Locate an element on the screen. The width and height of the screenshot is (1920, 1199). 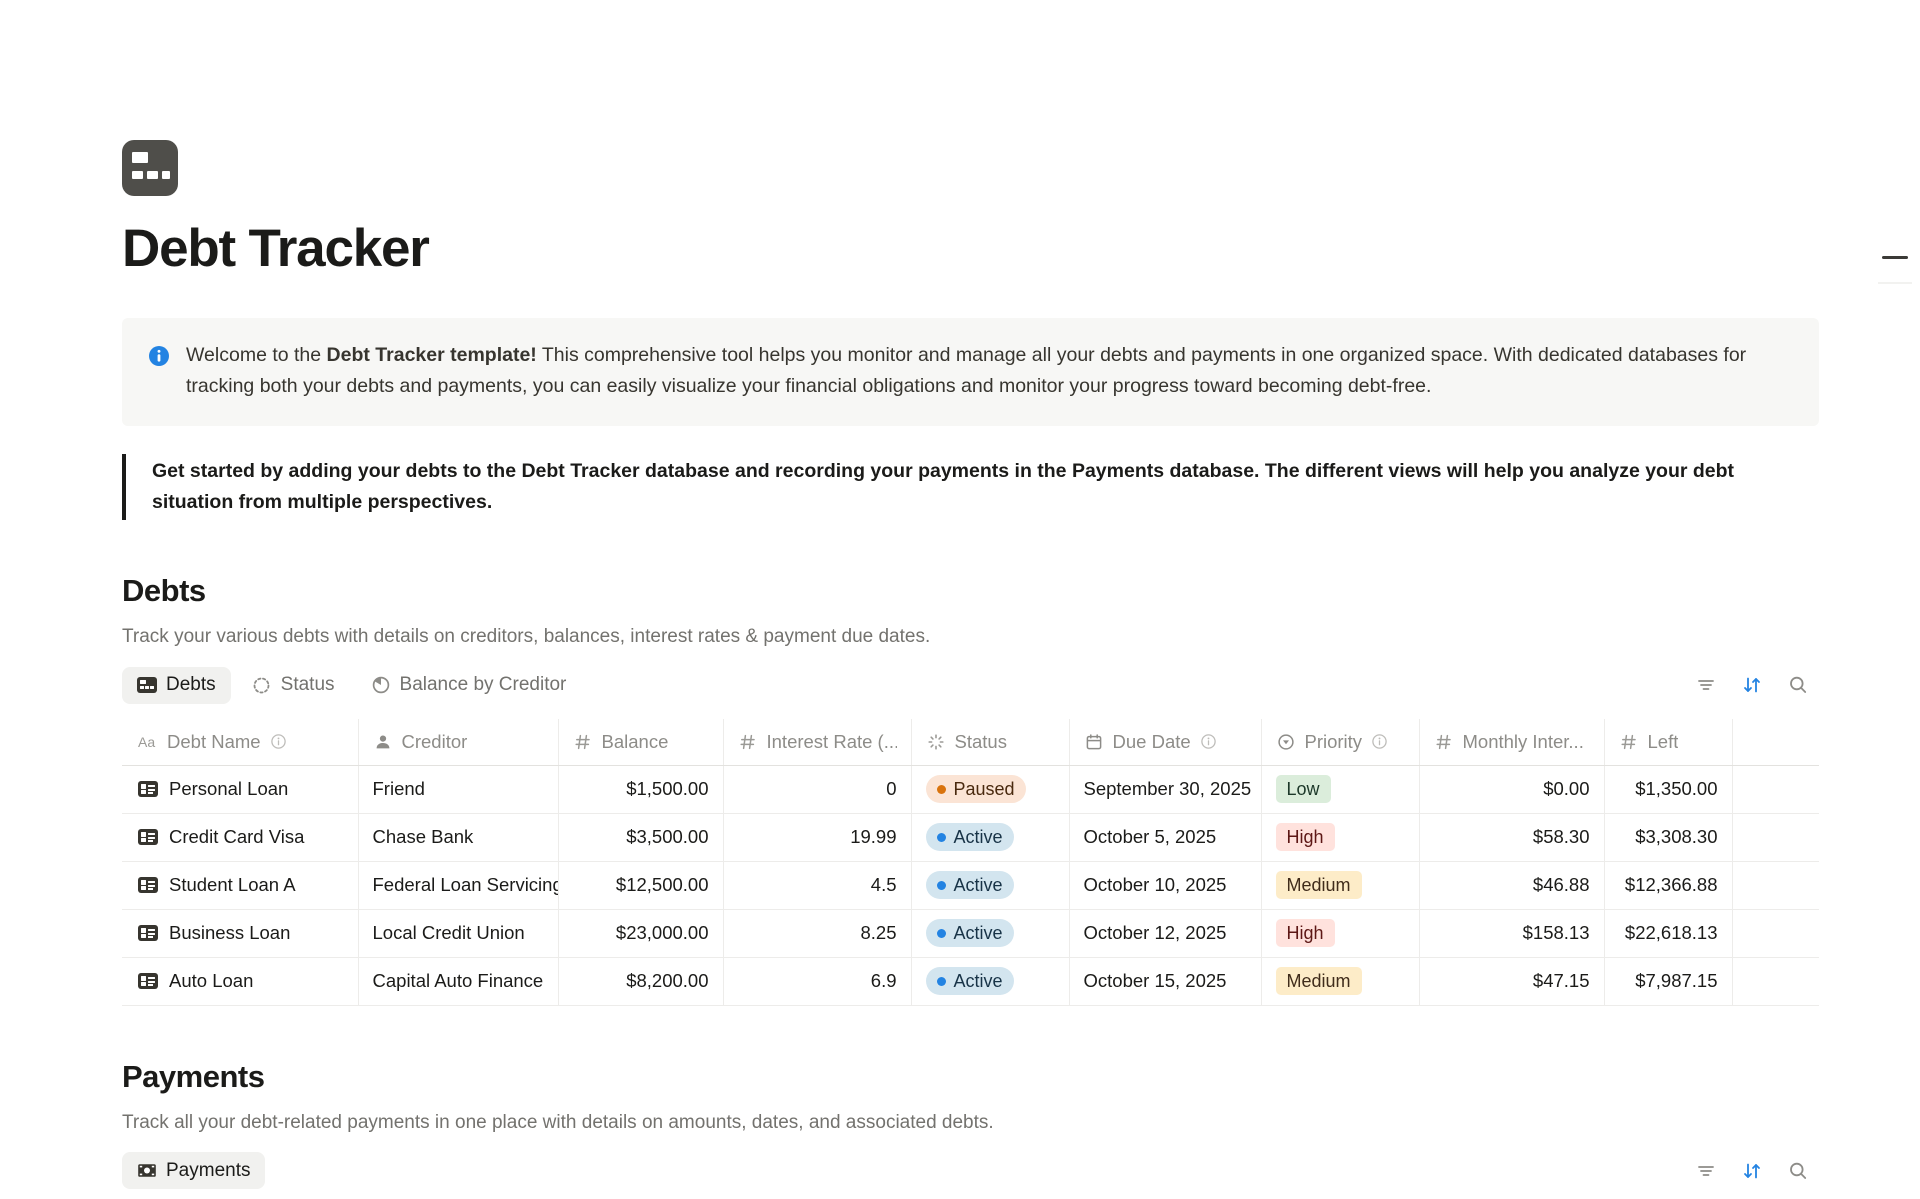
column-header-left-label: Left is located at coordinates (1663, 741).